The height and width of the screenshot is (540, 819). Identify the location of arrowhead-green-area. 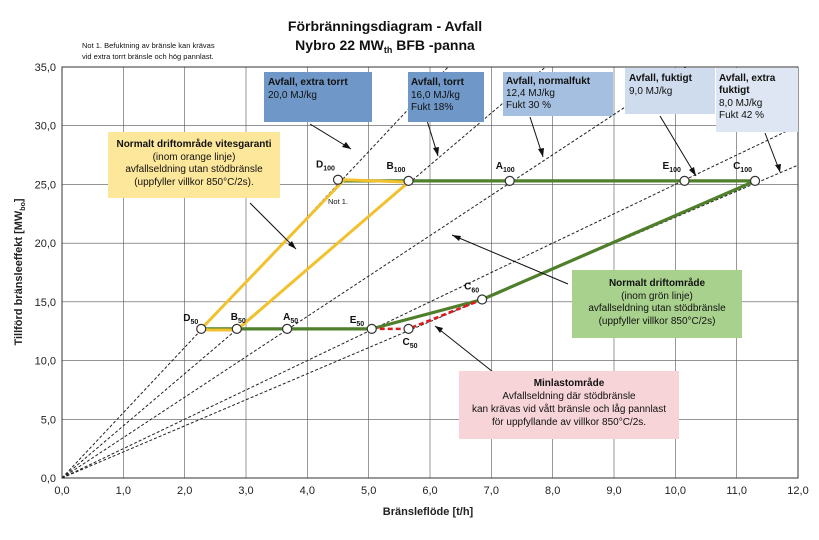
(456, 238).